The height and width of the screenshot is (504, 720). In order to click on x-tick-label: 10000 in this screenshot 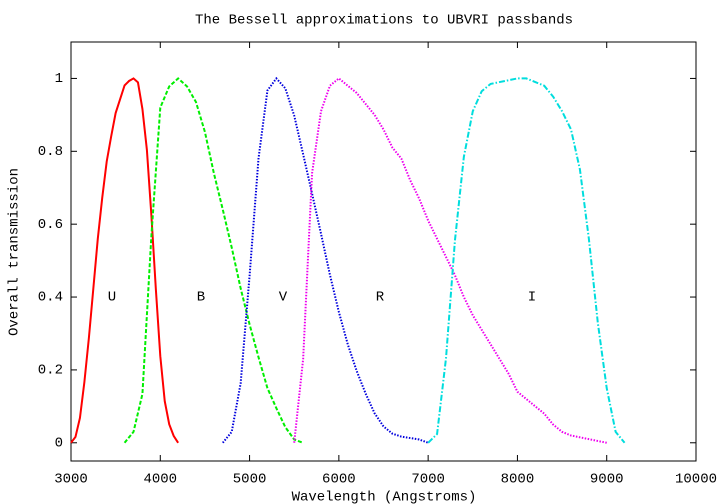, I will do `click(696, 480)`.